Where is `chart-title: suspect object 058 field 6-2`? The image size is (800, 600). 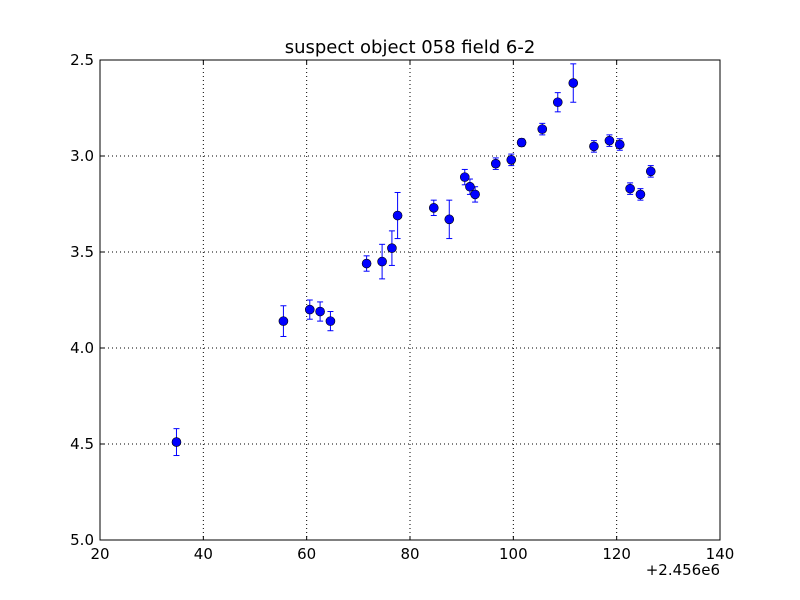
chart-title: suspect object 058 field 6-2 is located at coordinates (410, 47).